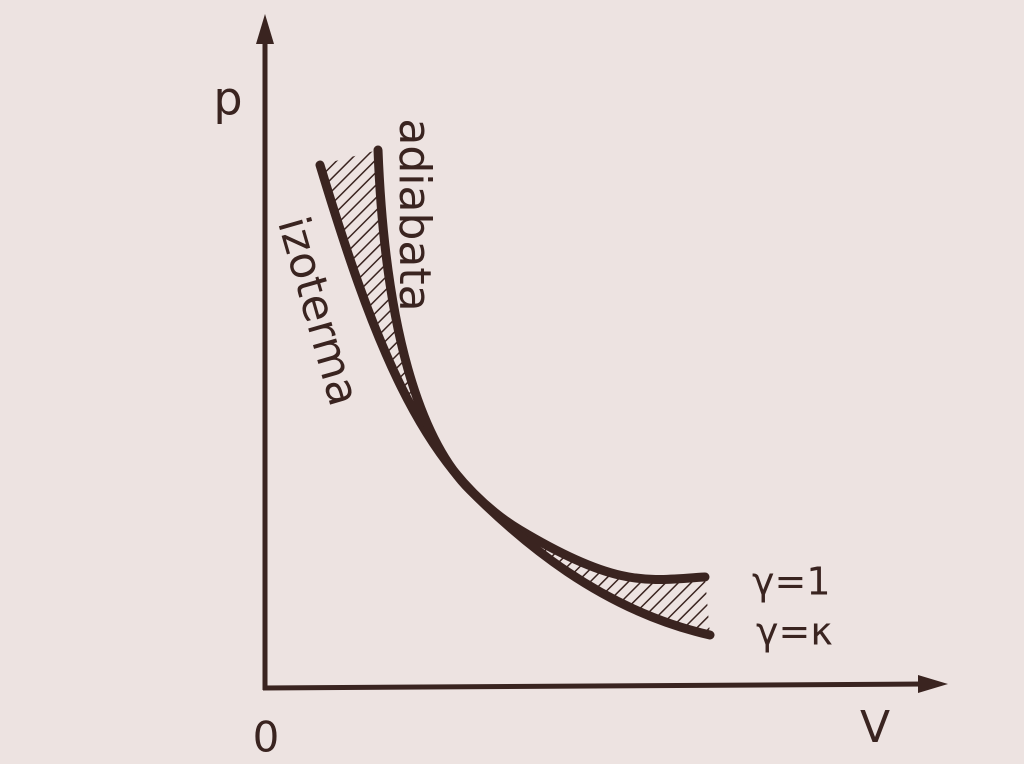 This screenshot has height=764, width=1024. What do you see at coordinates (265, 29) in the screenshot?
I see `y-axis-arrow` at bounding box center [265, 29].